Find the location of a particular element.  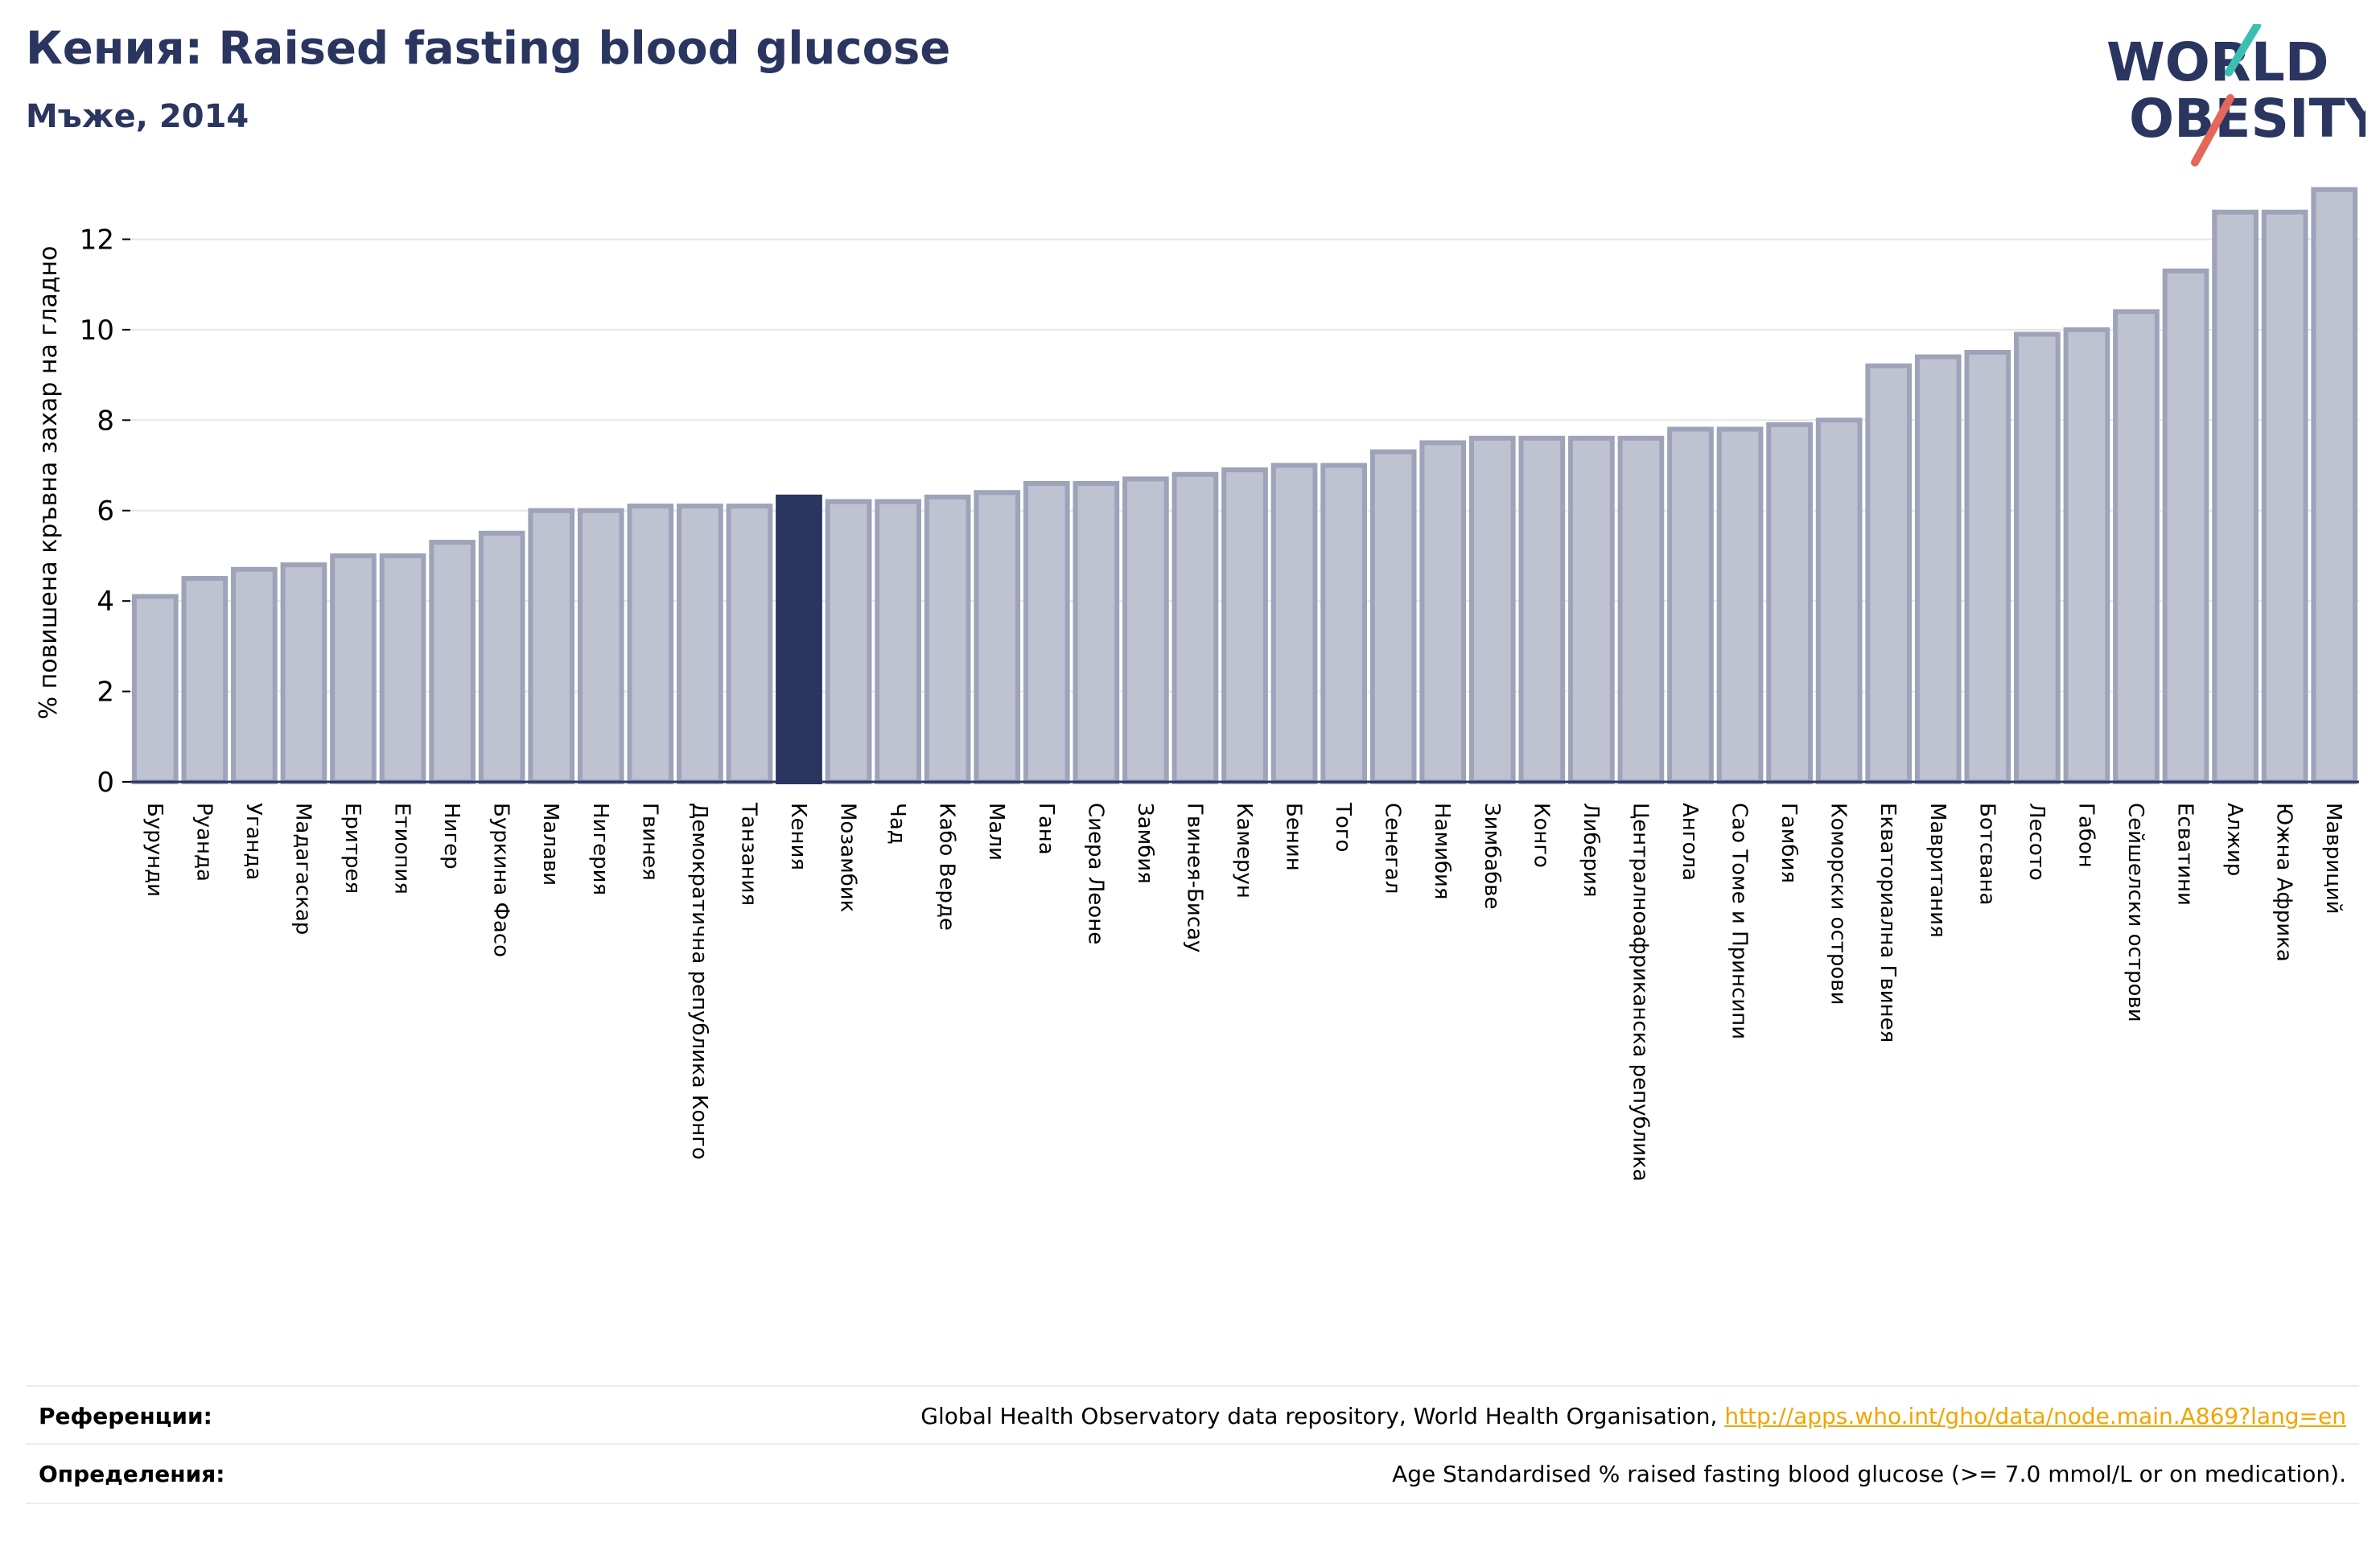

y-tick-label: 4 is located at coordinates (105, 602).